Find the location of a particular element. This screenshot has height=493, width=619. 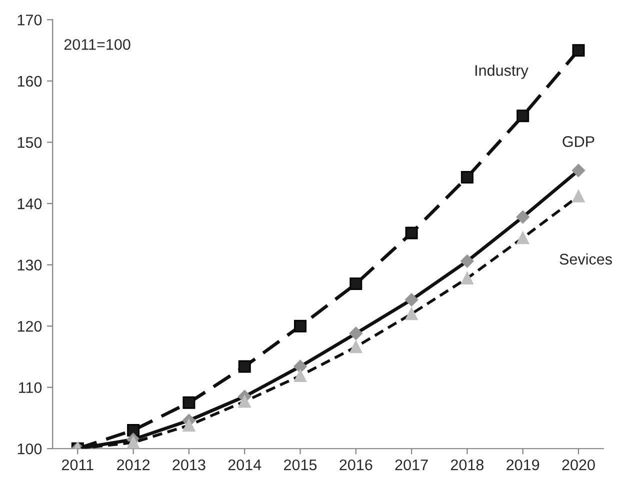

x-tick-label: 2019 is located at coordinates (523, 464).